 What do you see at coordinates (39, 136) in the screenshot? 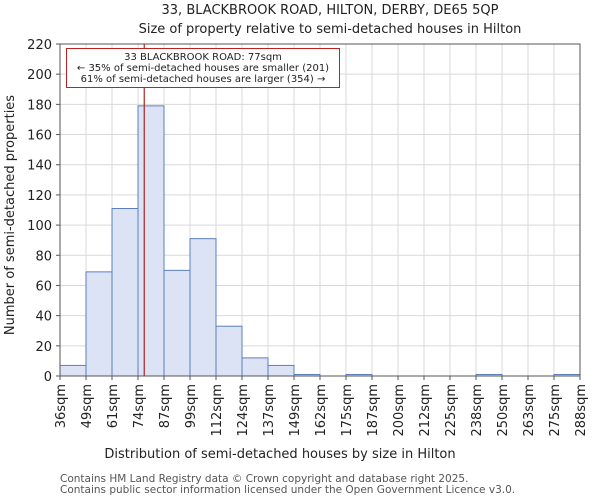
I see `y-tick-label: 160` at bounding box center [39, 136].